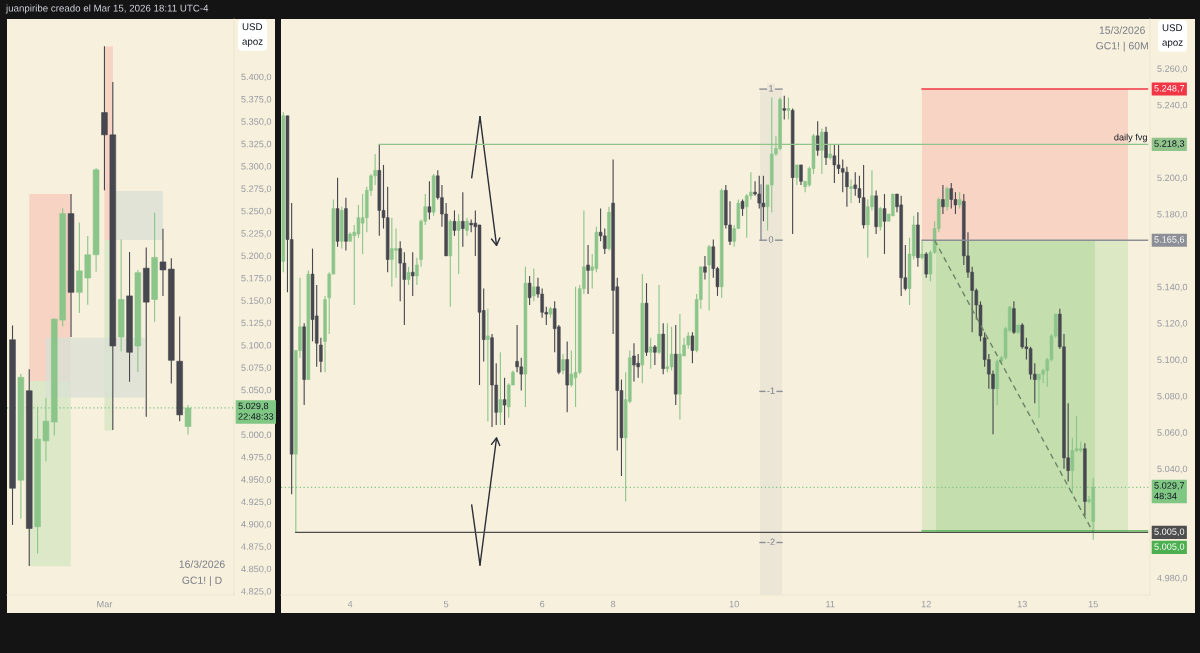 This screenshot has height=653, width=1200. I want to click on y-tick-label: 5.150,0, so click(256, 301).